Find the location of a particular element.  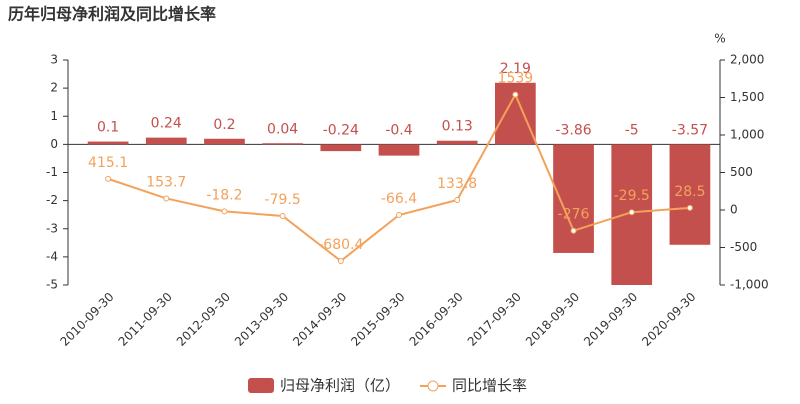

y-tick-label: 0 is located at coordinates (54, 144).